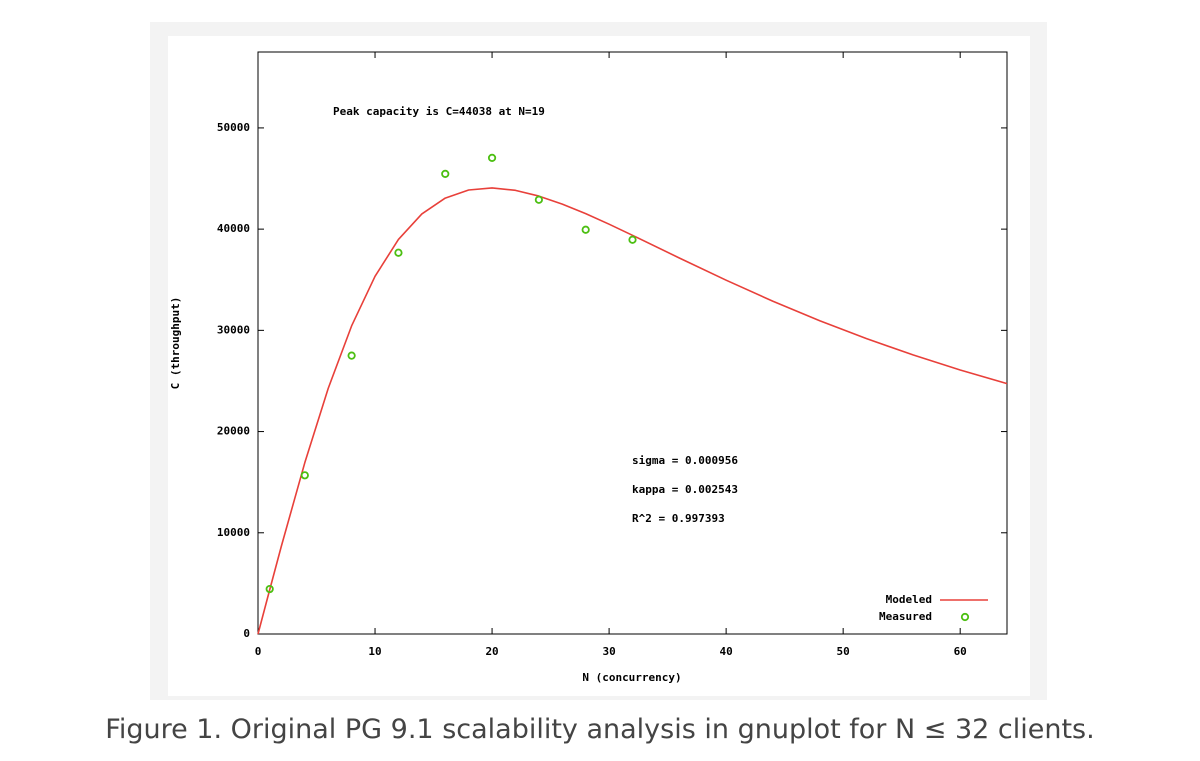 The width and height of the screenshot is (1200, 761). I want to click on annotation: sigma = 0.000956, so click(685, 460).